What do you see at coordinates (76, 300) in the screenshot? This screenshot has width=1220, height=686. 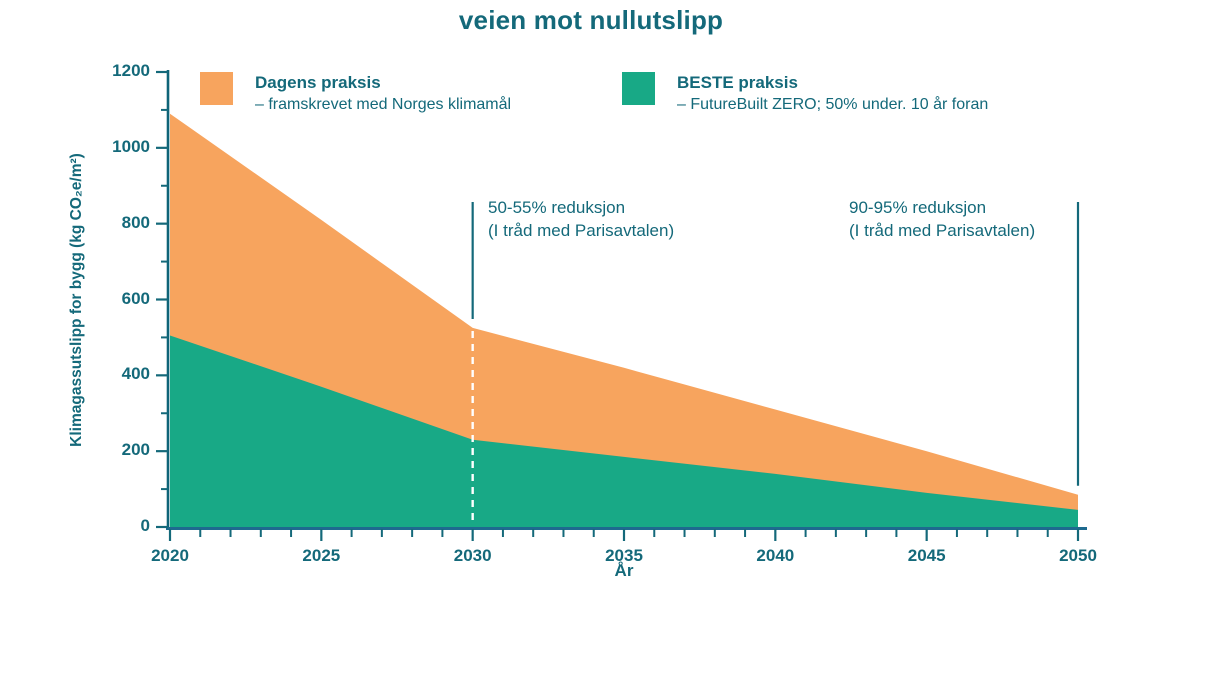 I see `y-axis-title: Klimagassutslipp for bygg (kg CO₂e/m²)` at bounding box center [76, 300].